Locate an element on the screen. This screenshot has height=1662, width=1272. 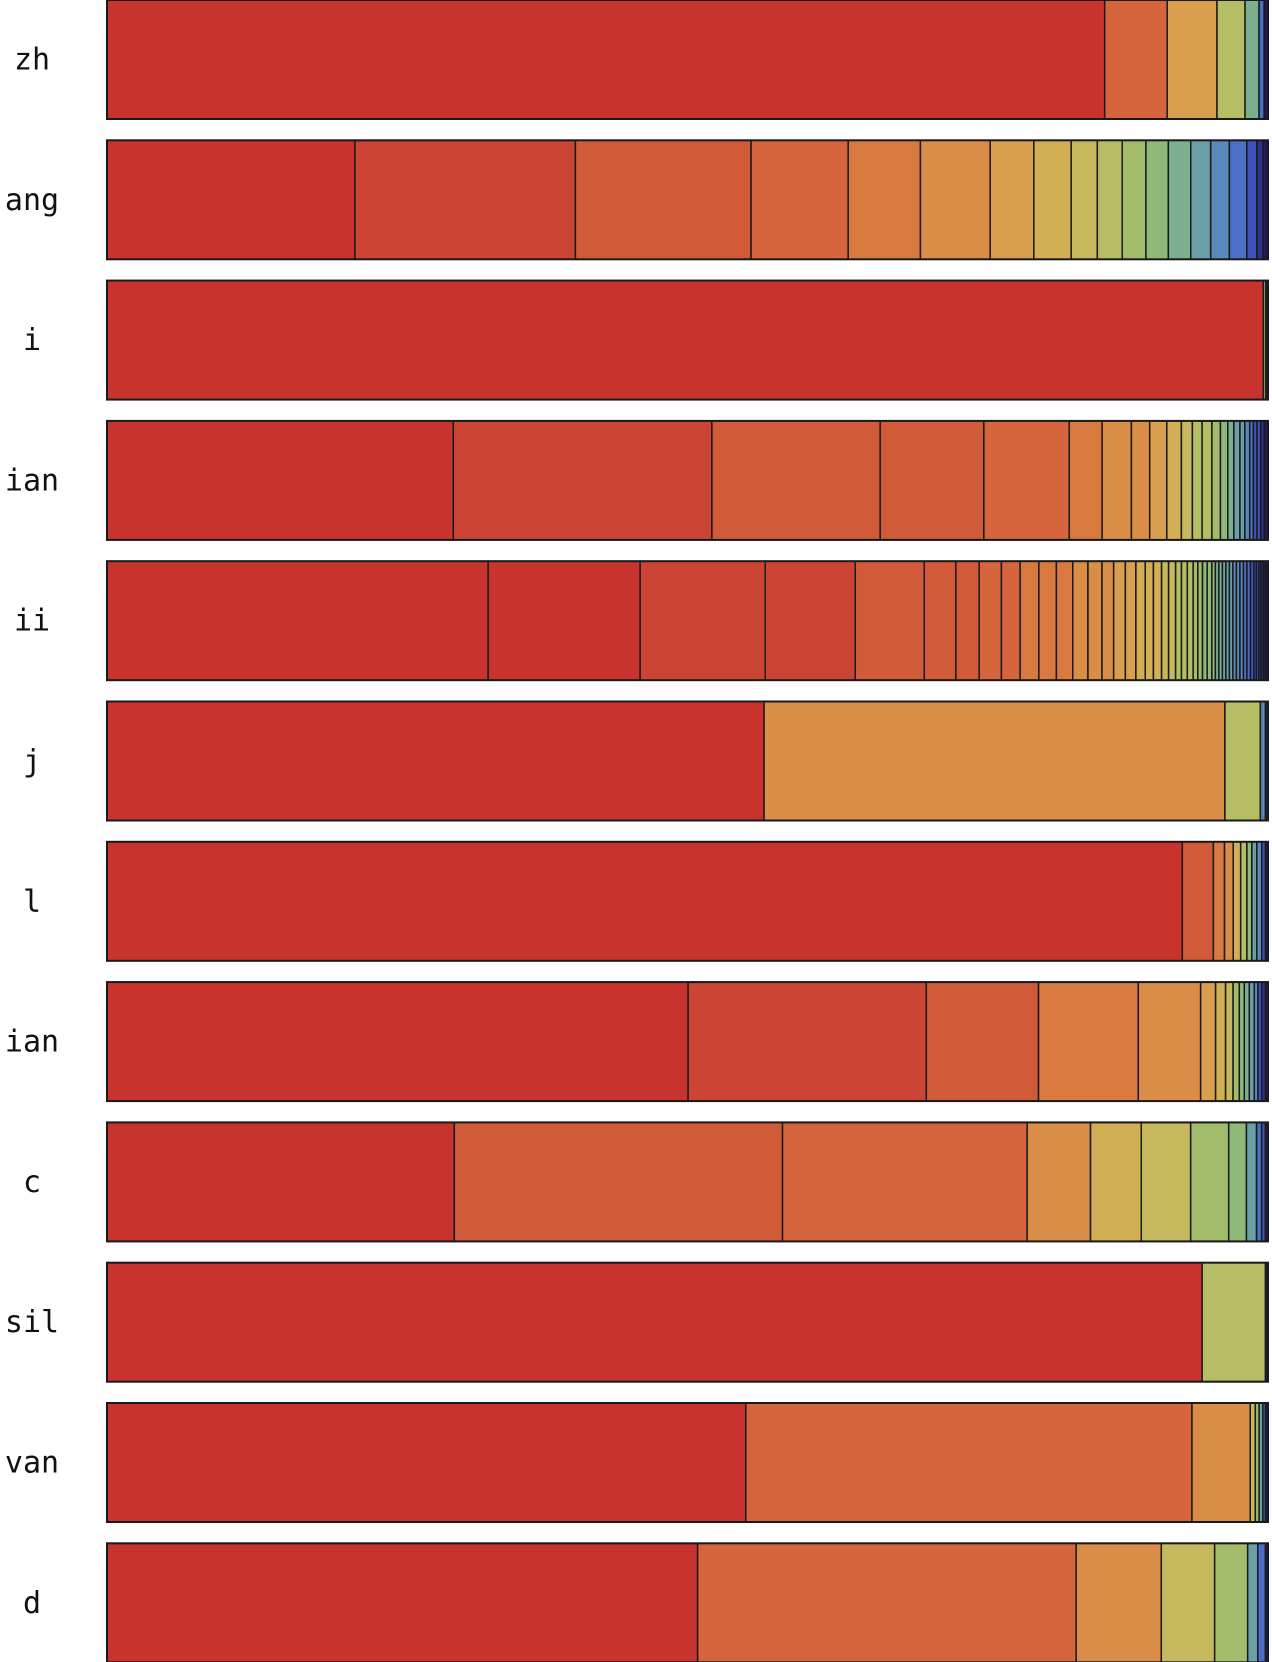
bar-row: van is located at coordinates (637, 1462).